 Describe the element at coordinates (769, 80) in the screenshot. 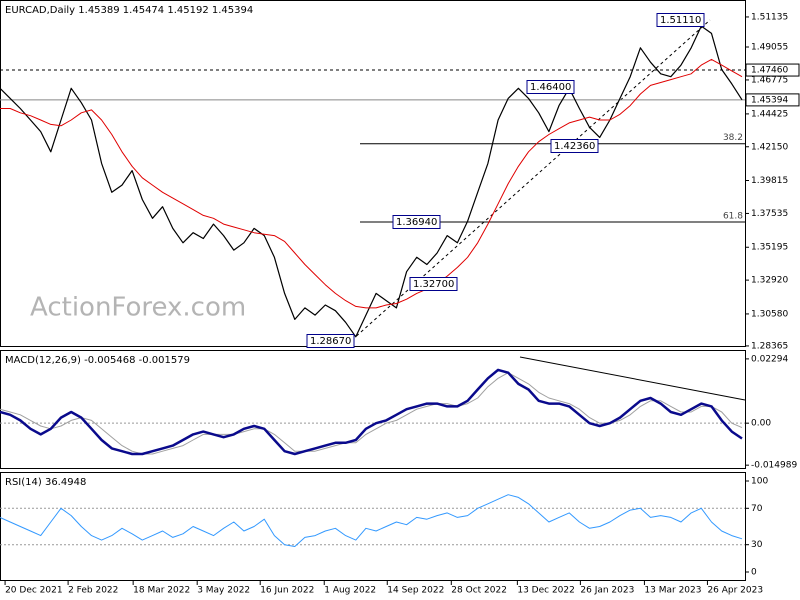

I see `y-tick-label: 1.46775` at that location.